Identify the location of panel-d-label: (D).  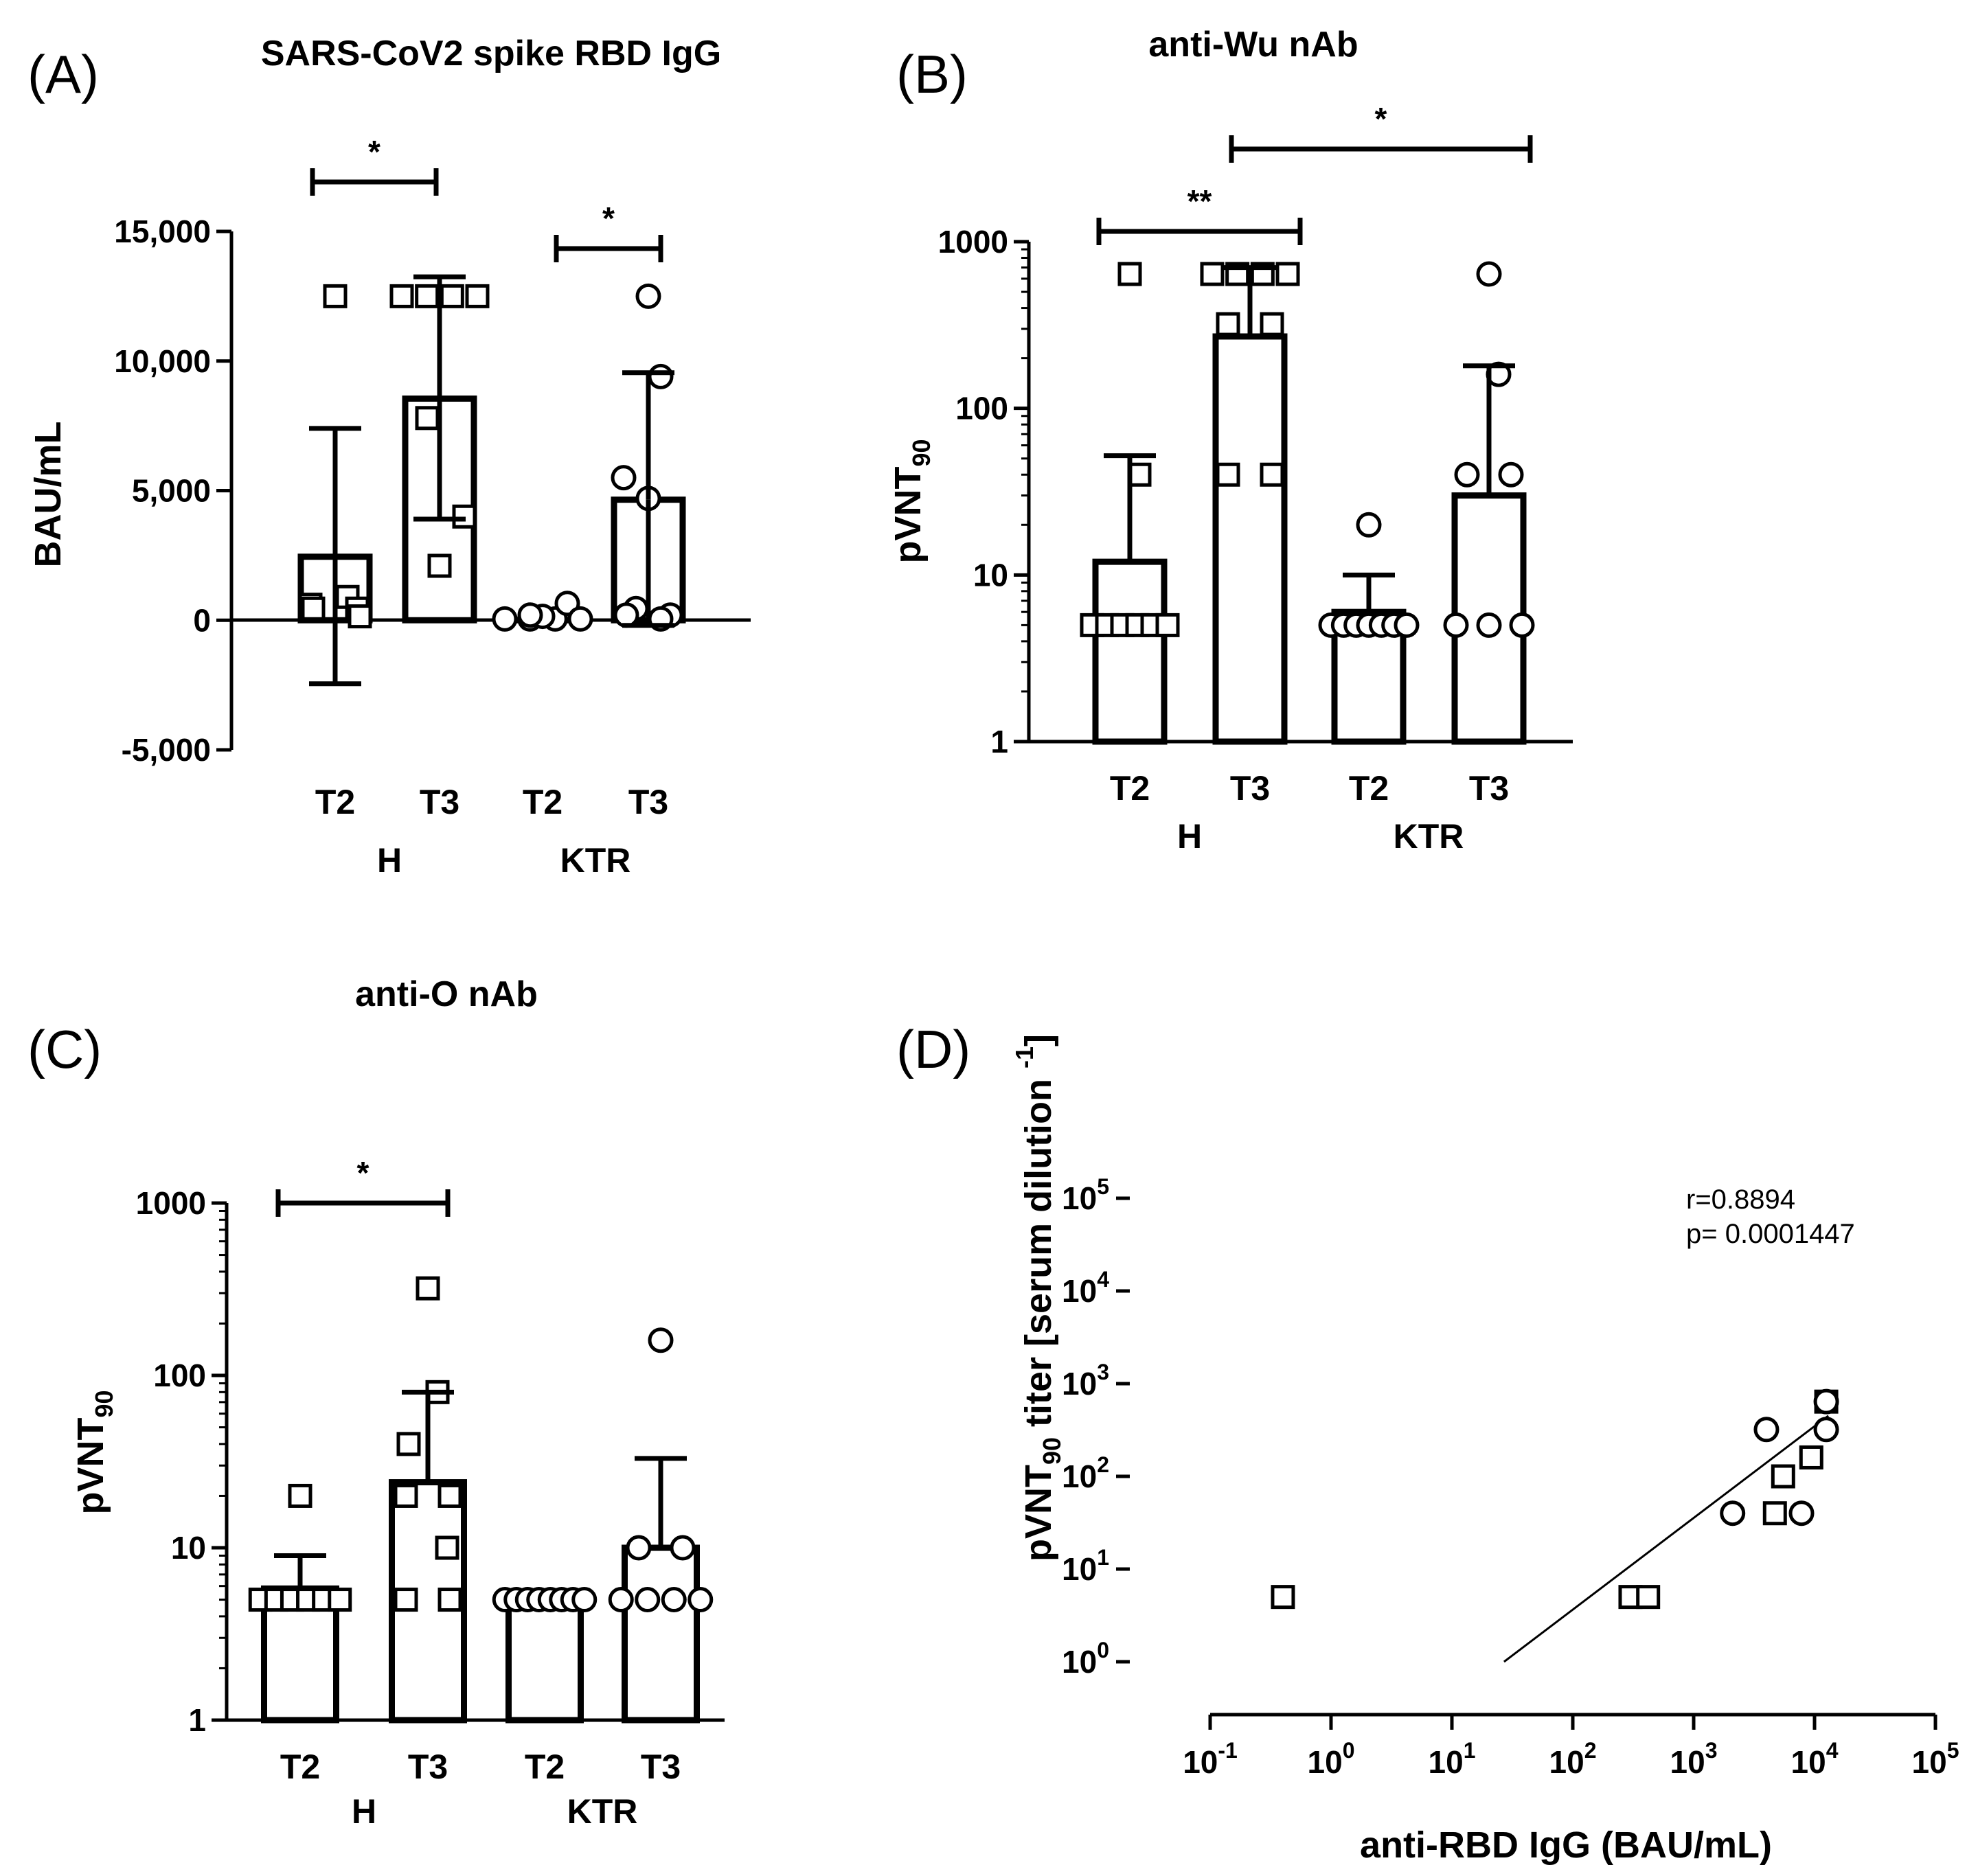
(933, 1049).